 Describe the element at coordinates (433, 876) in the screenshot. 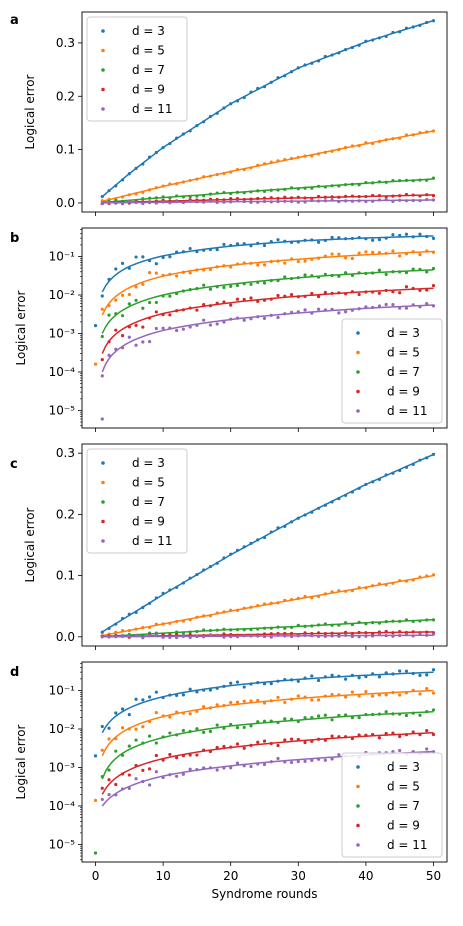

I see `x-tick-label: 50` at that location.